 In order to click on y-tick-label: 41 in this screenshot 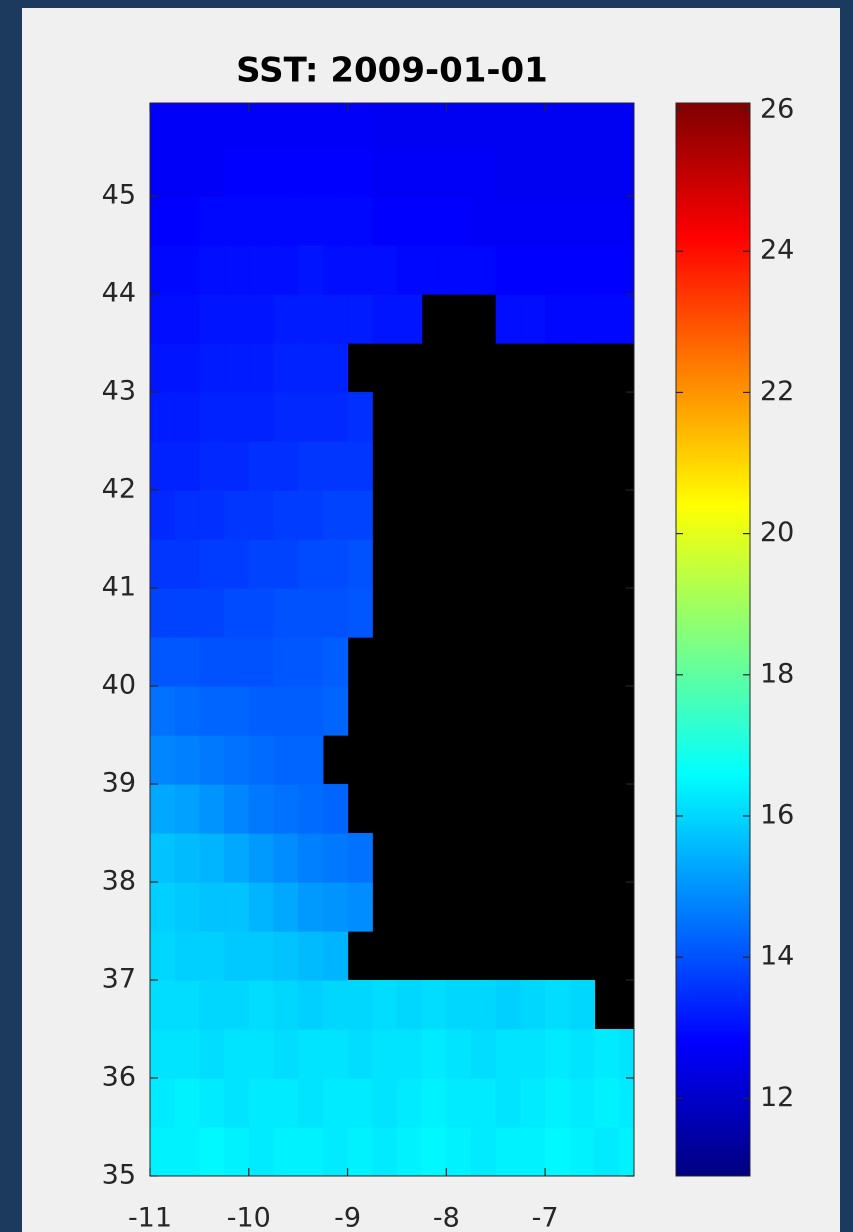, I will do `click(119, 587)`.